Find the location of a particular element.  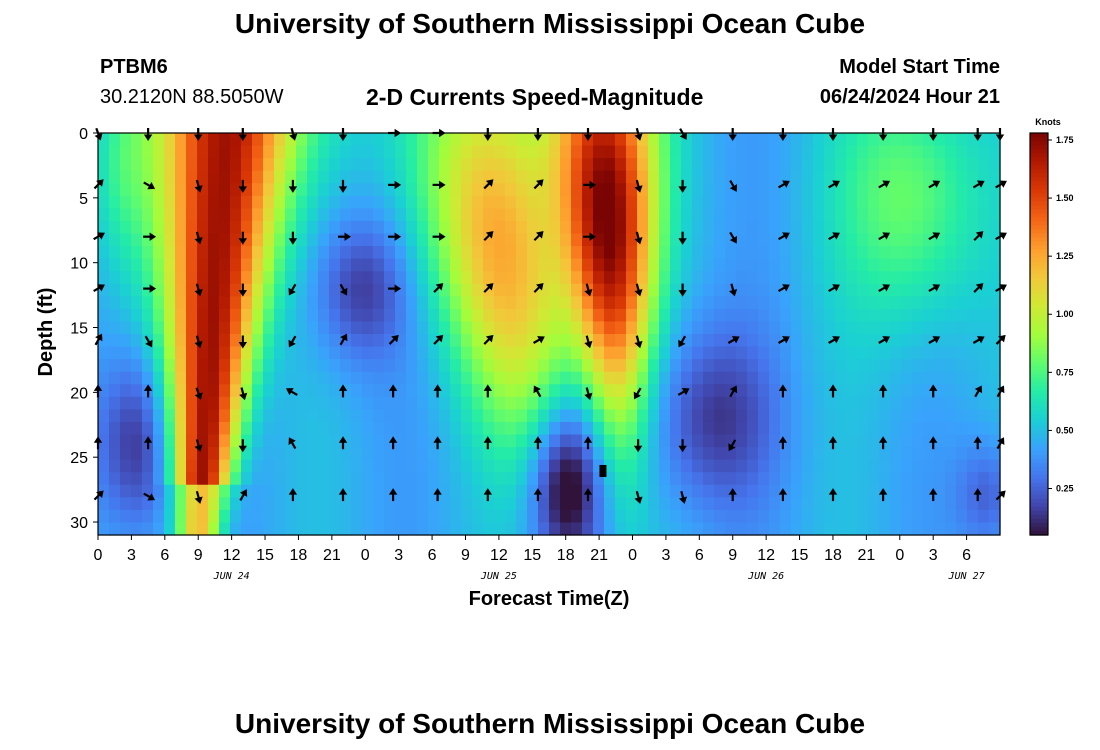

x-tick-label: 6 is located at coordinates (164, 555).